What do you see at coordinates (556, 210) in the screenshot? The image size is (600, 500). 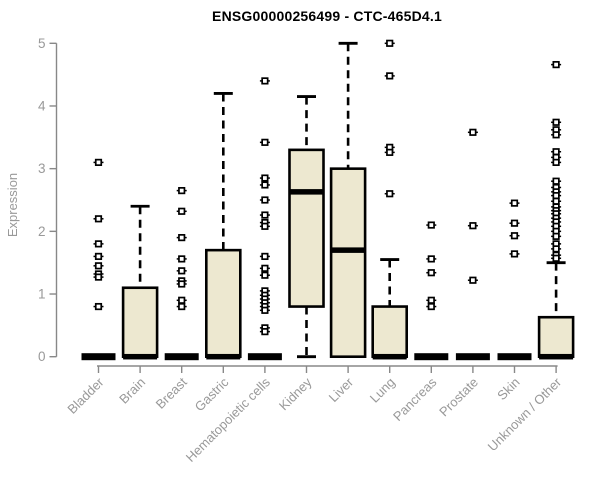 I see `box-unknown-other` at bounding box center [556, 210].